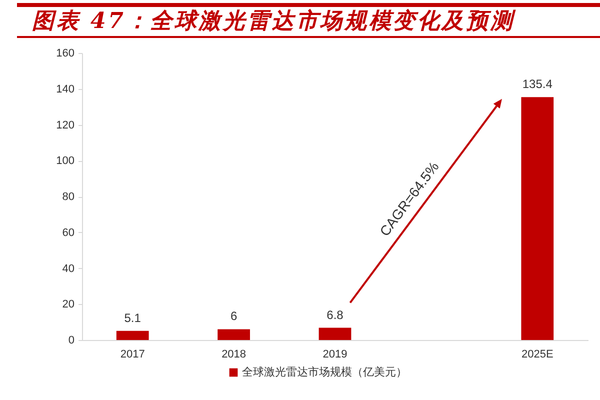  What do you see at coordinates (324, 372) in the screenshot?
I see `legend-label: 全球激光雷达市场规模（亿美元）` at bounding box center [324, 372].